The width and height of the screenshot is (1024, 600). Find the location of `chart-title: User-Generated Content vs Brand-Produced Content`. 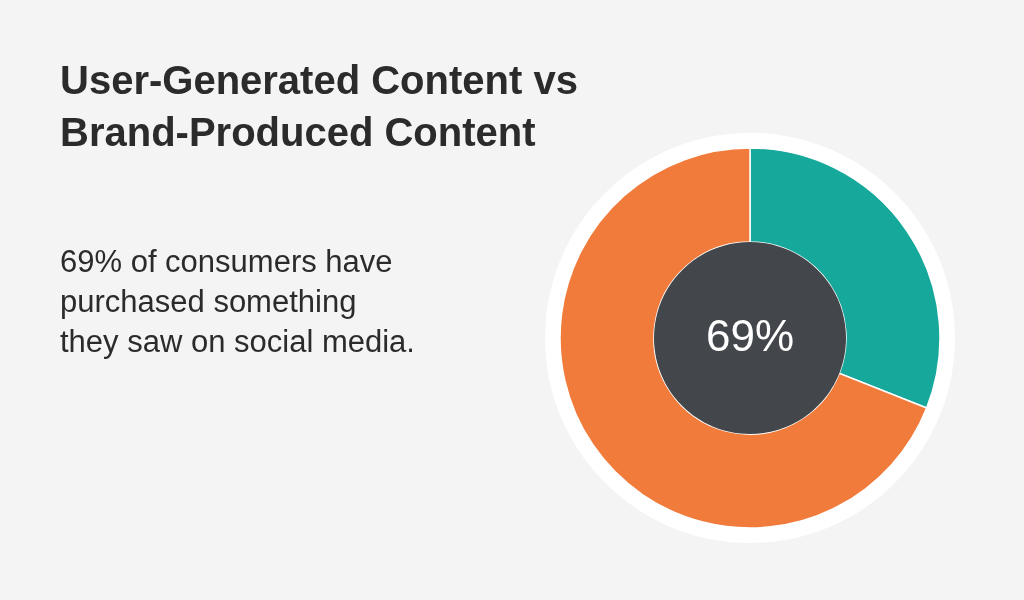

chart-title: User-Generated Content vs Brand-Produced Content is located at coordinates (319, 106).